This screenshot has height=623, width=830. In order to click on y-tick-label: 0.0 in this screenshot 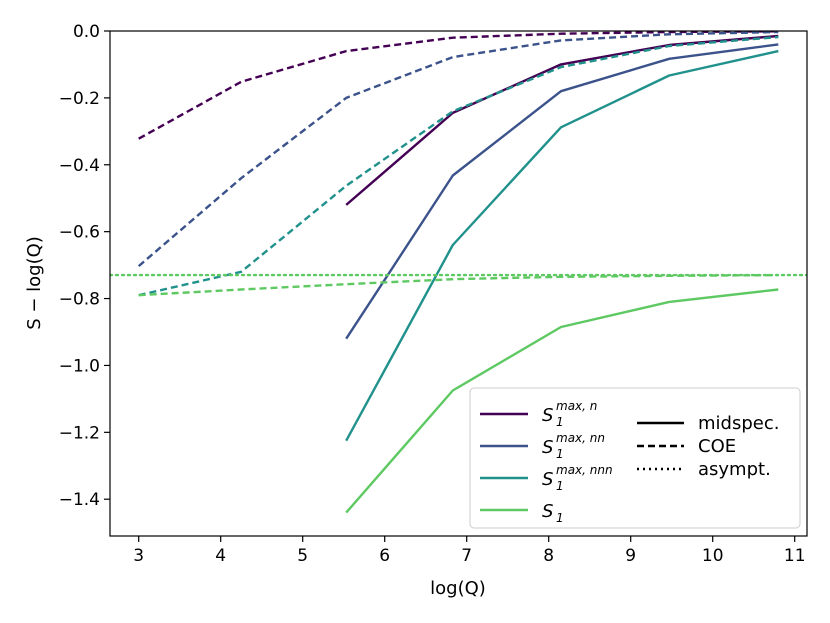, I will do `click(86, 32)`.